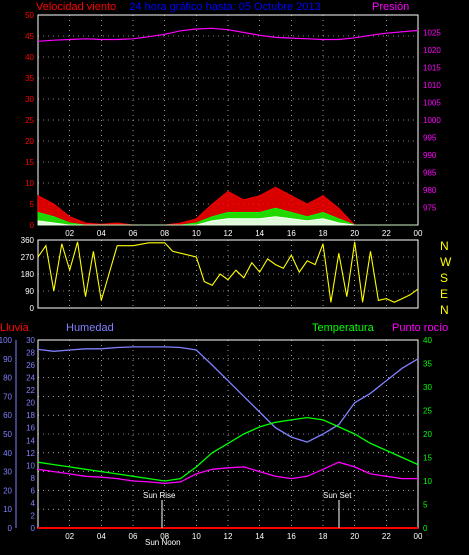 The width and height of the screenshot is (469, 555). What do you see at coordinates (432, 68) in the screenshot?
I see `pressure-y-tick-label: 1015` at bounding box center [432, 68].